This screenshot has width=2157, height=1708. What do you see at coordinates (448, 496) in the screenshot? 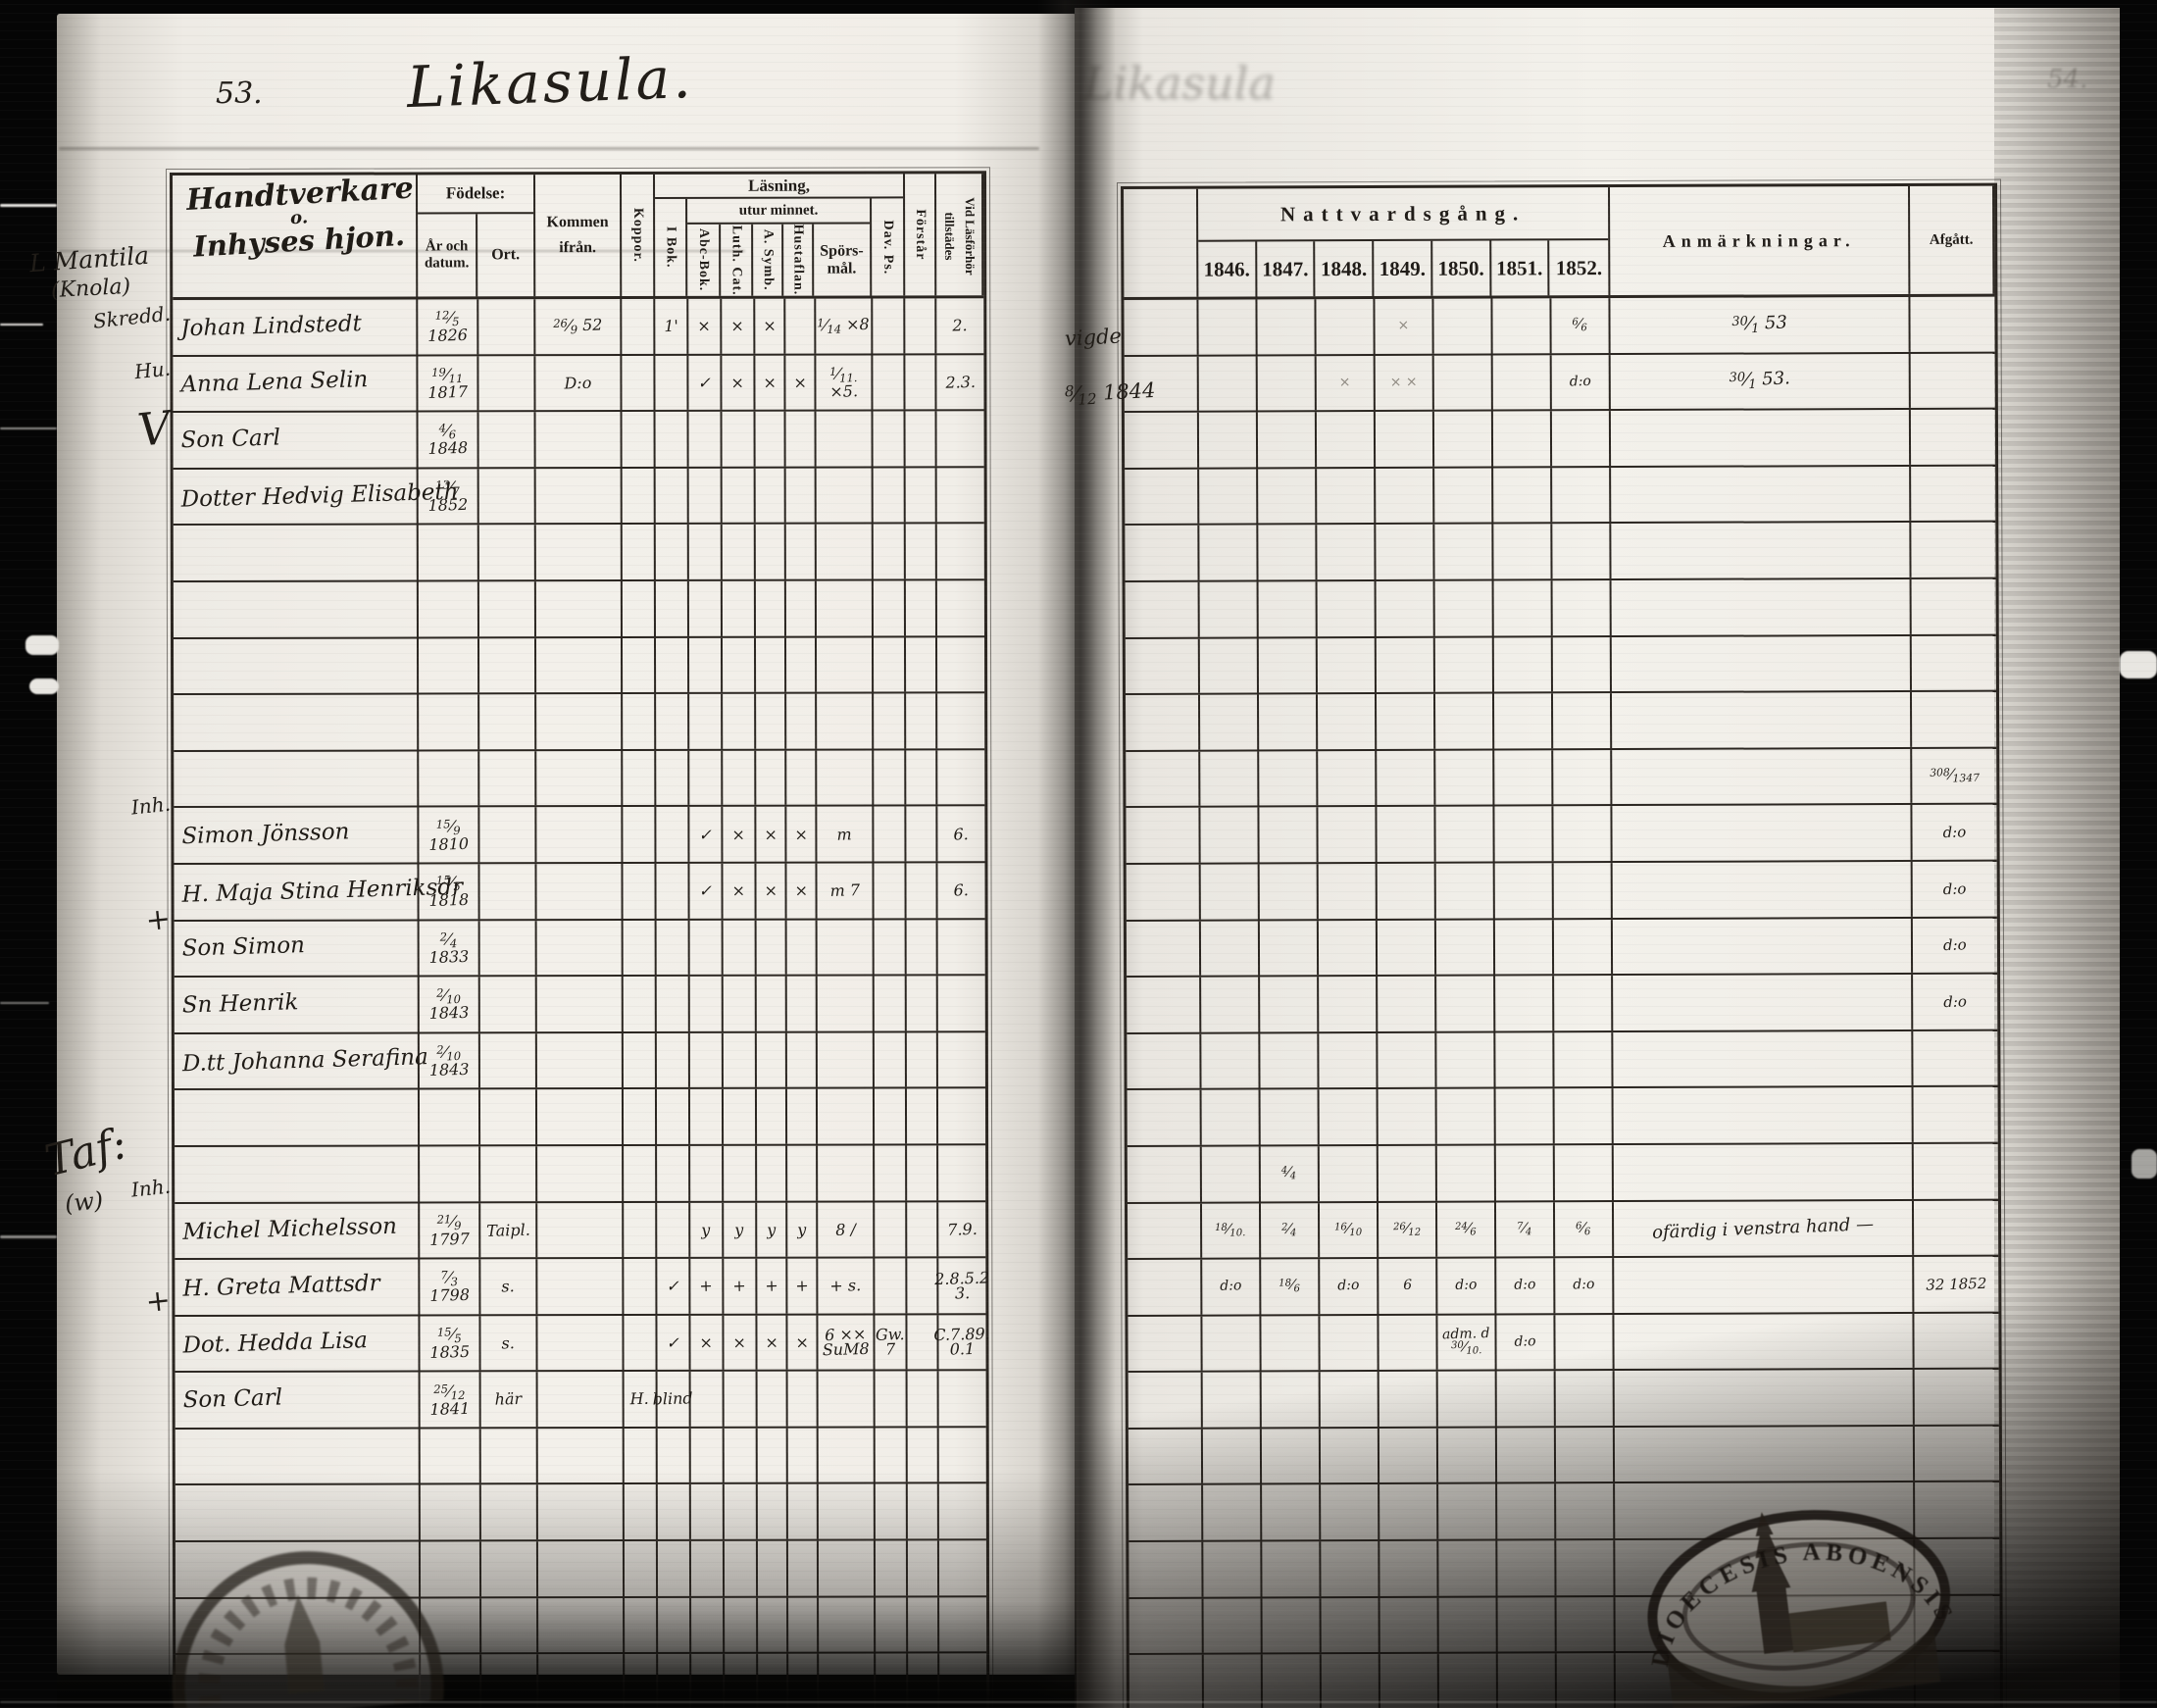
I see `birthdate-cell: 13⁄7 1852` at bounding box center [448, 496].